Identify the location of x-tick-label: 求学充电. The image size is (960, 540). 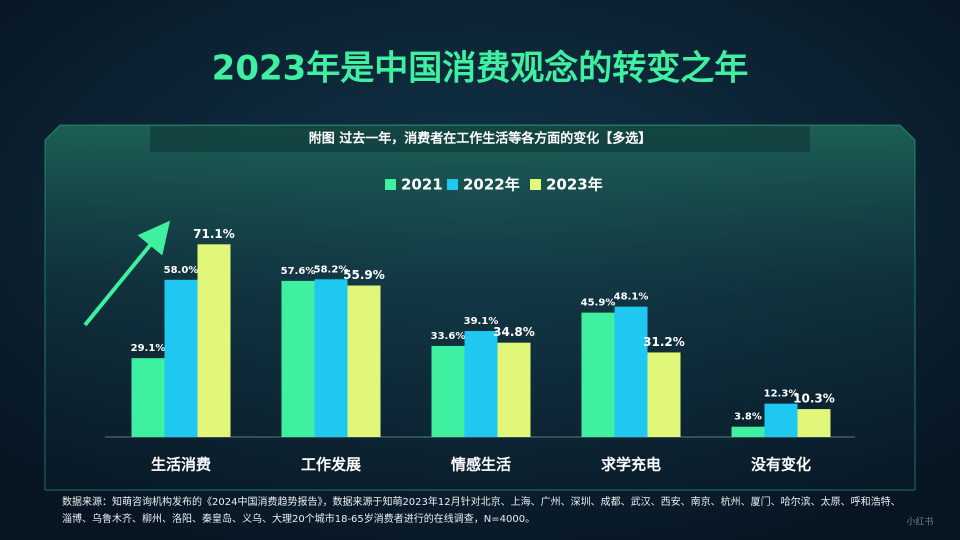
(631, 465).